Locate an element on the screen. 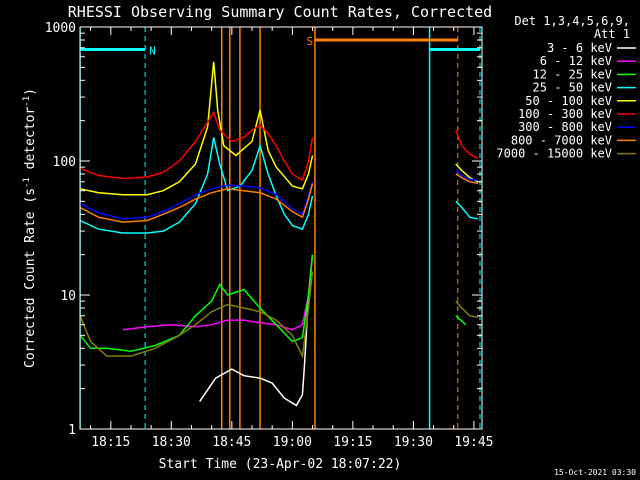 Image resolution: width=640 pixels, height=480 pixels. x-tick-label: 18:45 is located at coordinates (231, 442).